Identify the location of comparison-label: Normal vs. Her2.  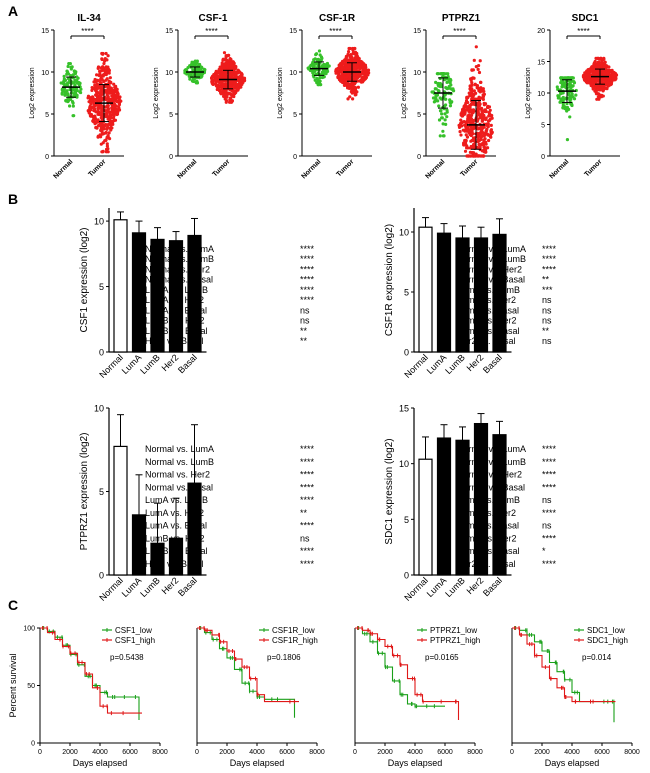
(489, 475).